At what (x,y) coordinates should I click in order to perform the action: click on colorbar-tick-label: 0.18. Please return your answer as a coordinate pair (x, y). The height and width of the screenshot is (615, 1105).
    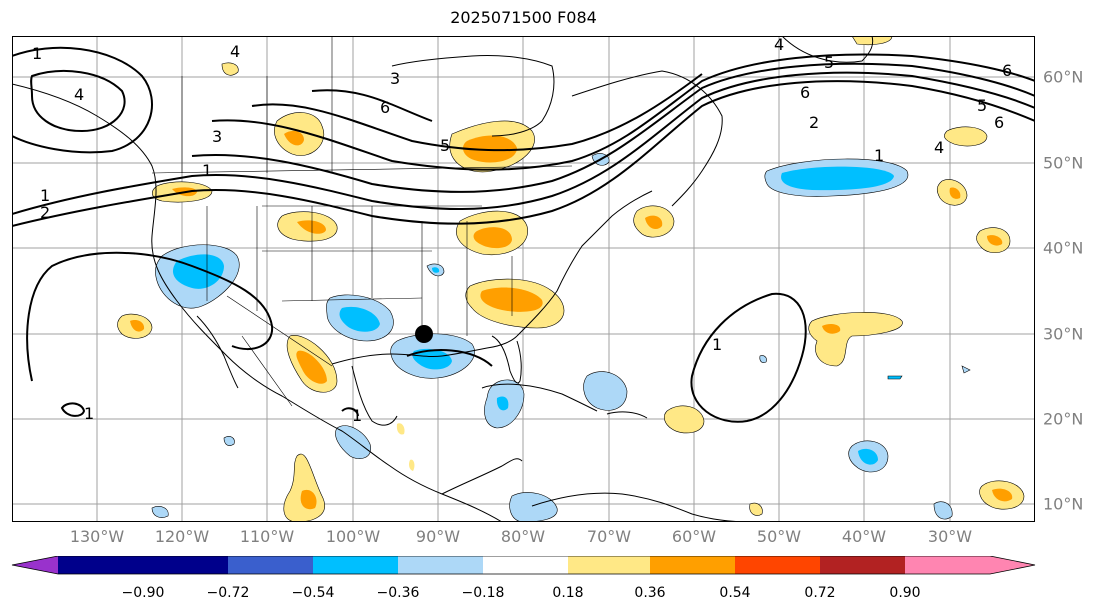
    Looking at the image, I should click on (568, 593).